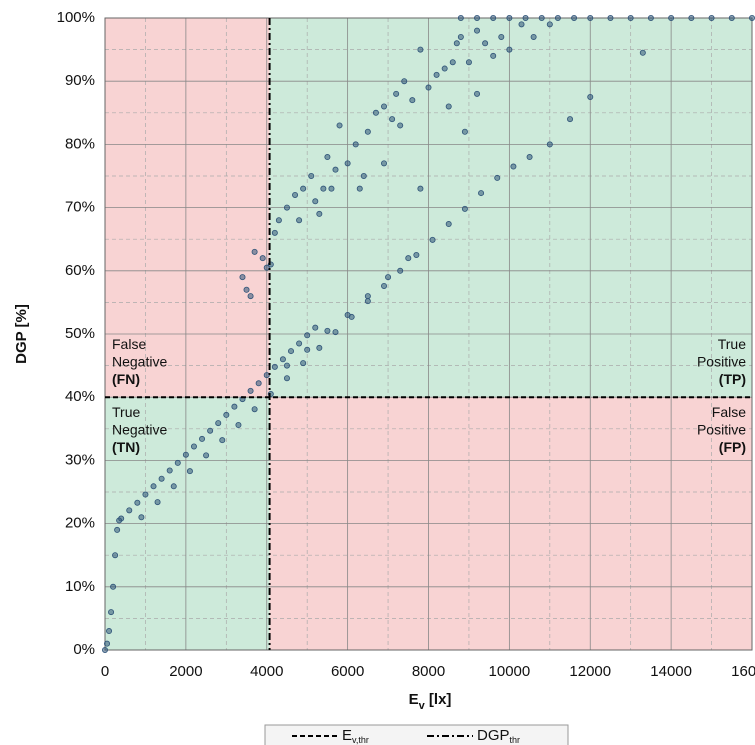 This screenshot has height=745, width=755. I want to click on y-tick-label: 90%, so click(80, 80).